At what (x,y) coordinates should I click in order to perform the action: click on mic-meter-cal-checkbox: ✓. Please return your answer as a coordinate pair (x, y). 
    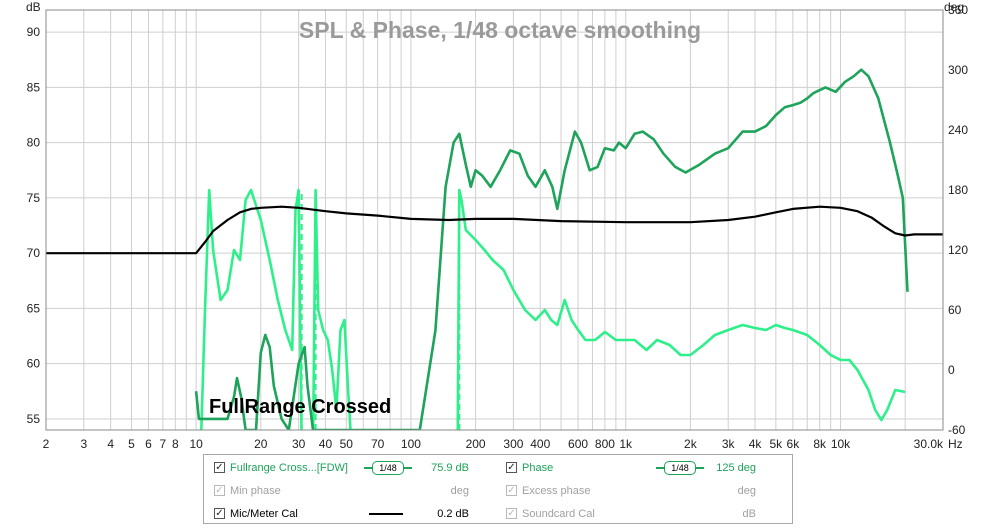
    Looking at the image, I should click on (219, 513).